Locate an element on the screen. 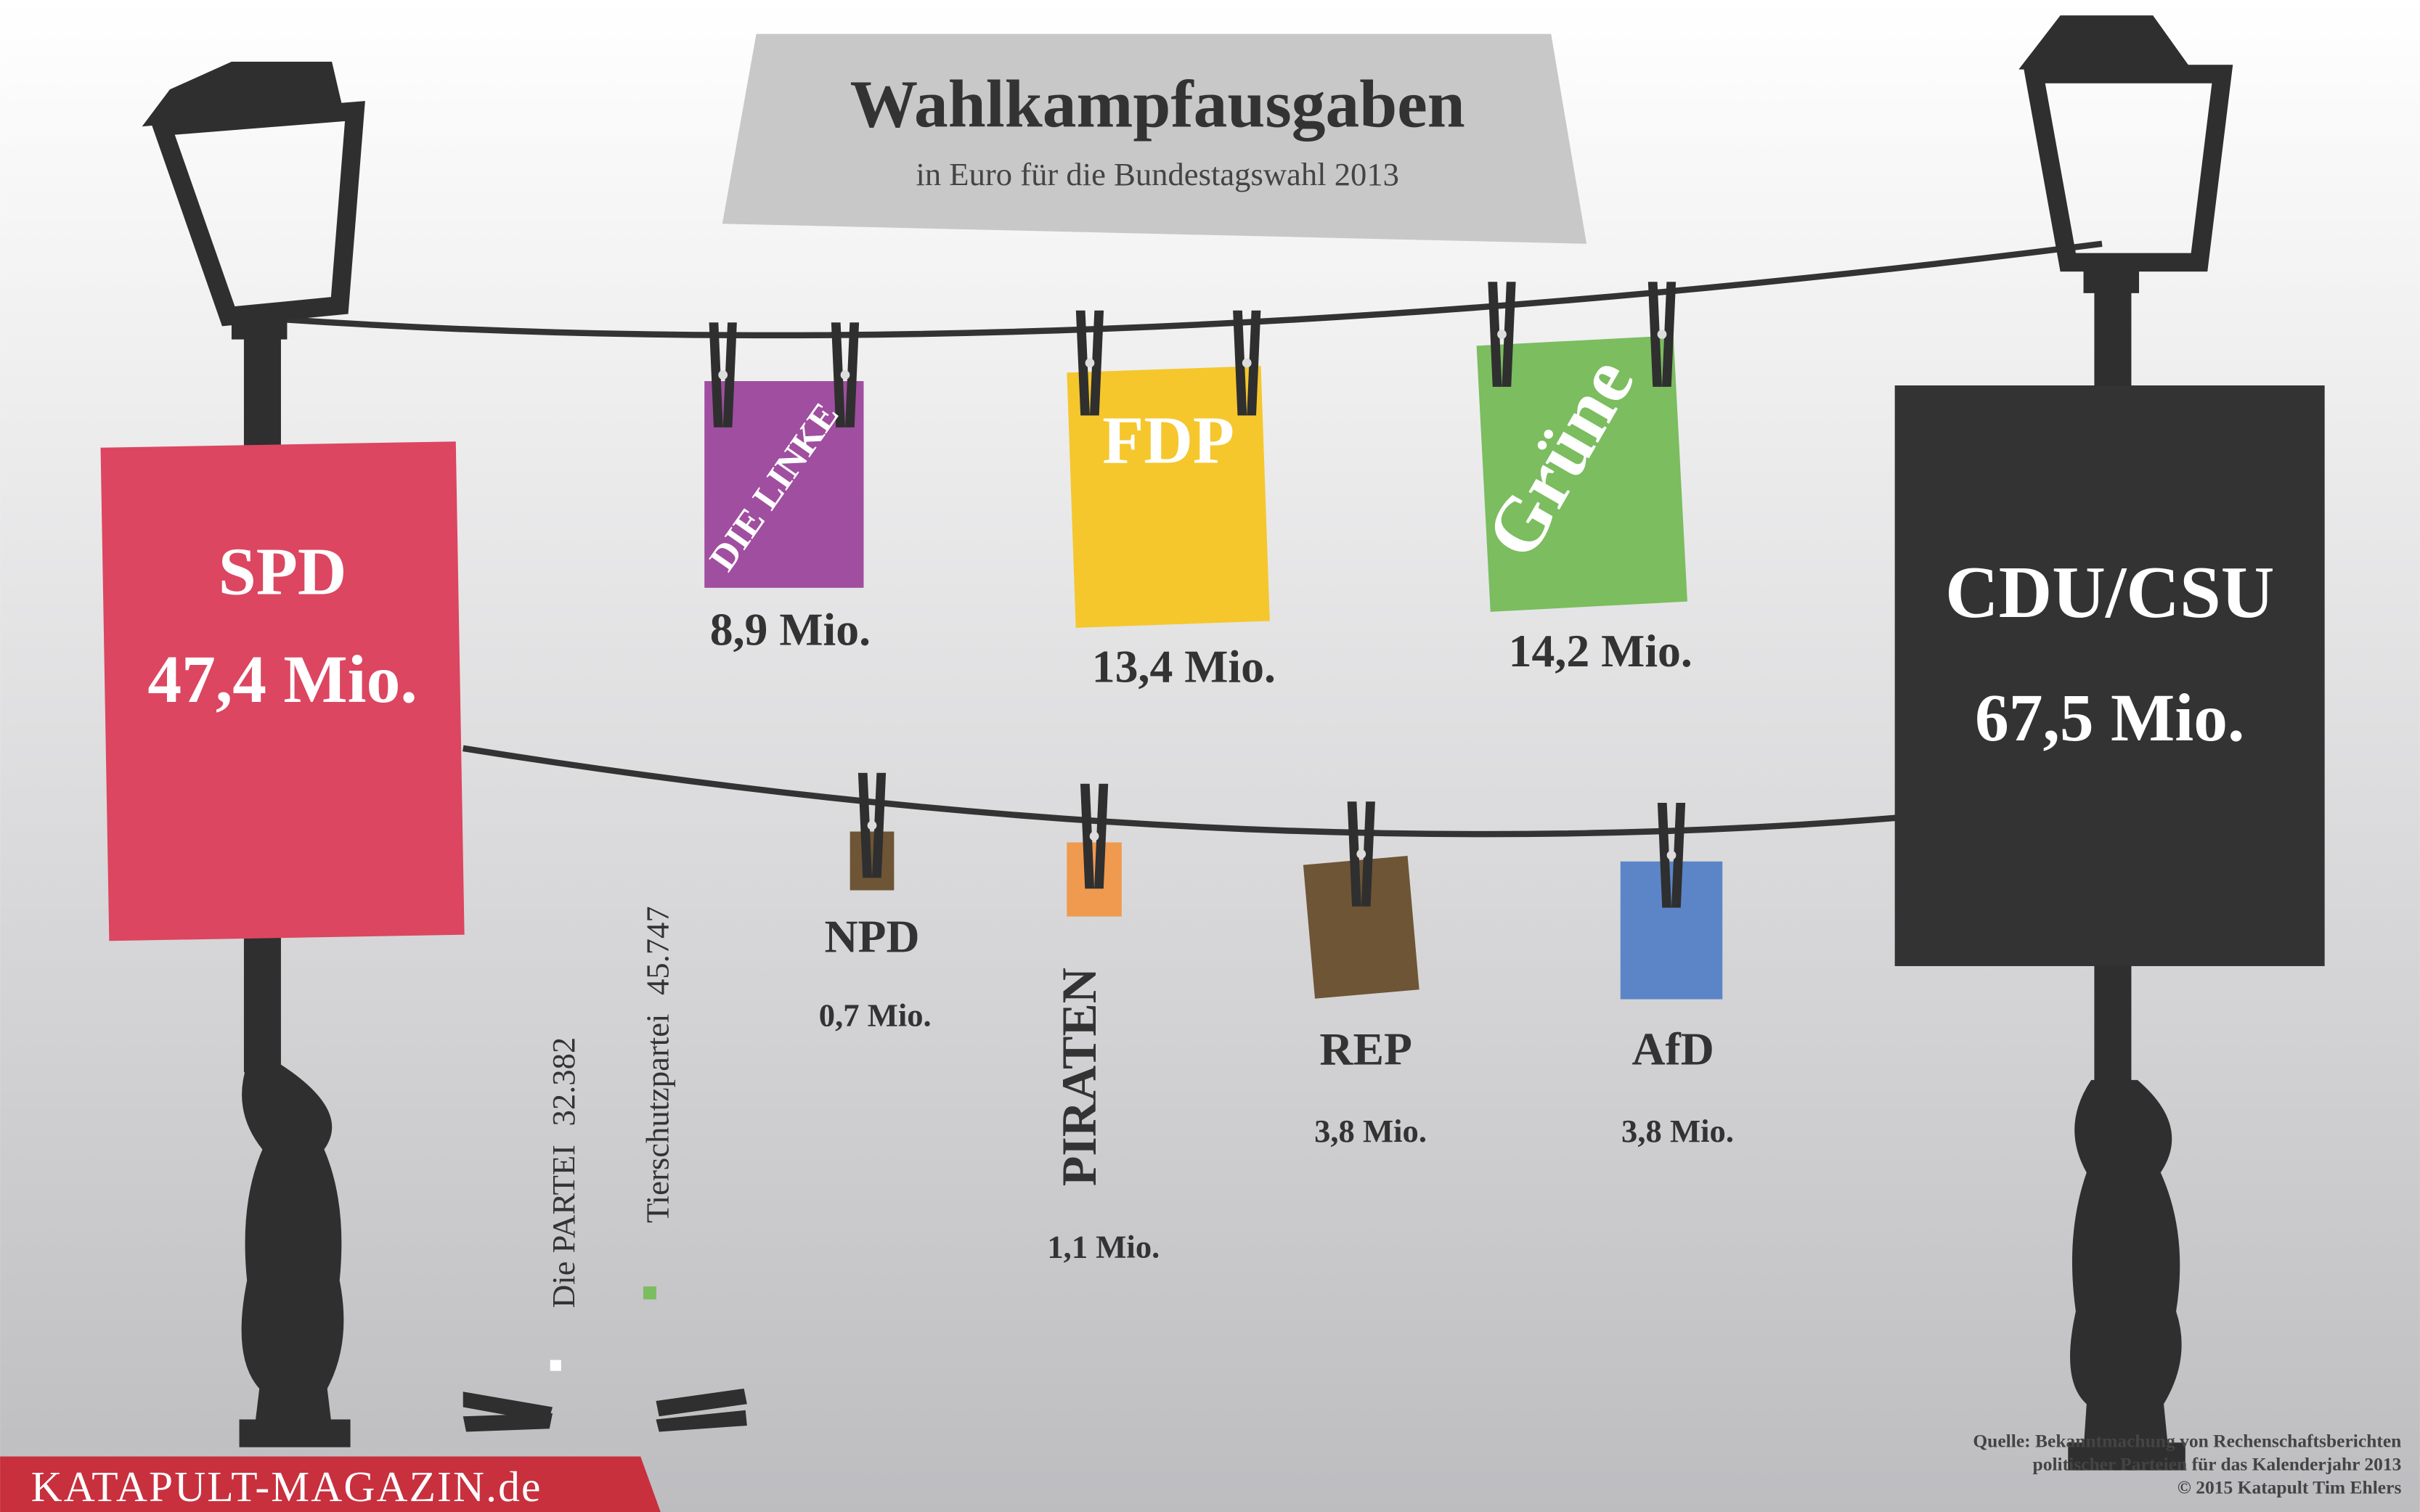 The image size is (2420, 1512). party-label: Tierschutzpartei 45.747 is located at coordinates (657, 1064).